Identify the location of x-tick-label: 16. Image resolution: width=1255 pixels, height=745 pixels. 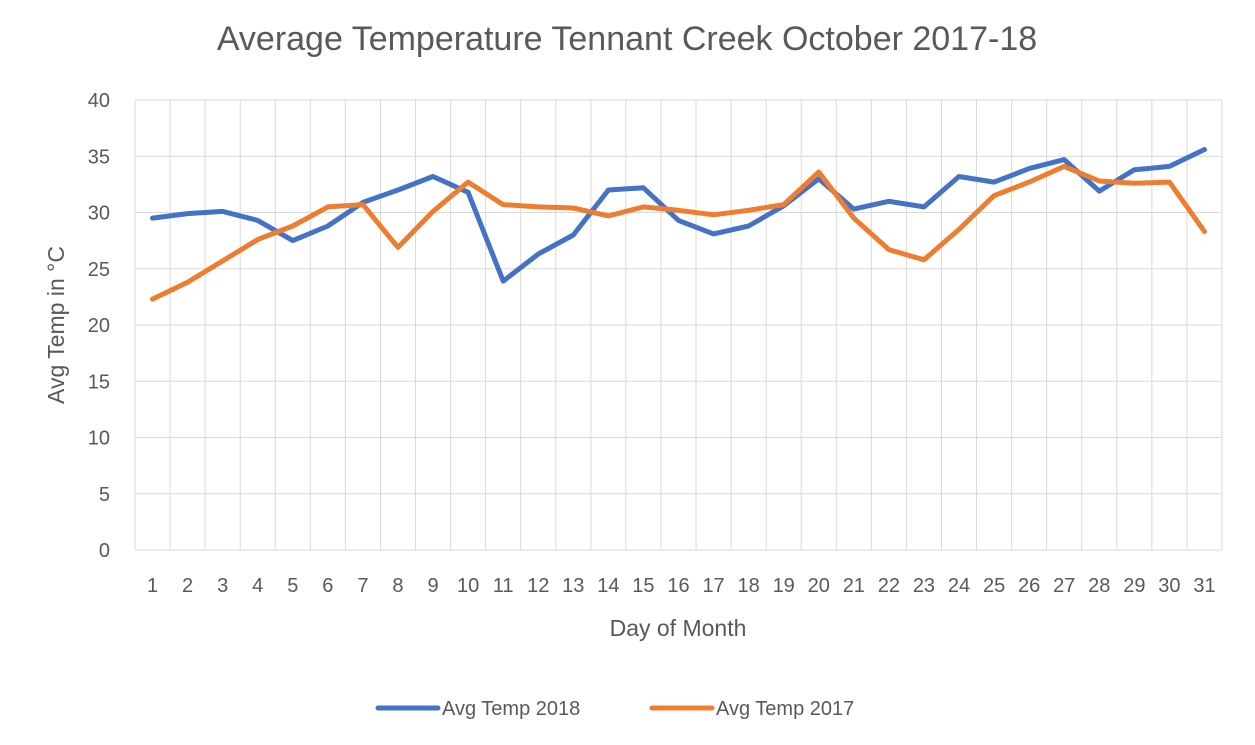
(678, 586).